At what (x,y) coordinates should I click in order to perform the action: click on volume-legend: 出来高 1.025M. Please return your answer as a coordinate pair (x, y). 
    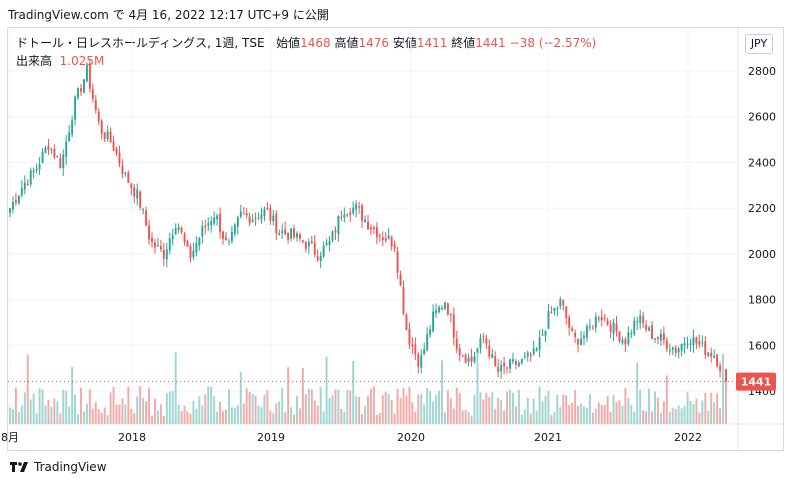
    Looking at the image, I should click on (60, 60).